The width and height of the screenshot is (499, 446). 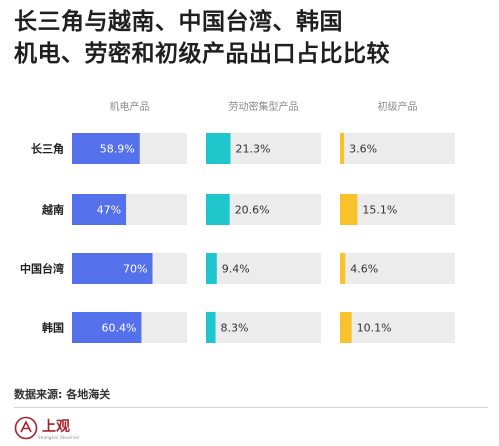 I want to click on bar-s2-c2, so click(x=343, y=268).